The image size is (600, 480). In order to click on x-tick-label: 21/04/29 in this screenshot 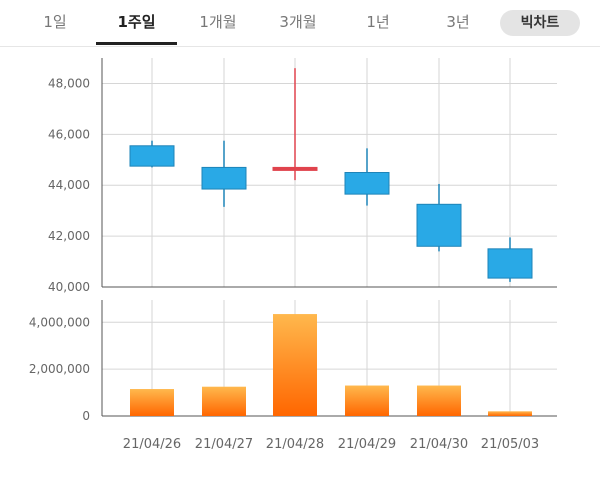, I will do `click(367, 444)`.